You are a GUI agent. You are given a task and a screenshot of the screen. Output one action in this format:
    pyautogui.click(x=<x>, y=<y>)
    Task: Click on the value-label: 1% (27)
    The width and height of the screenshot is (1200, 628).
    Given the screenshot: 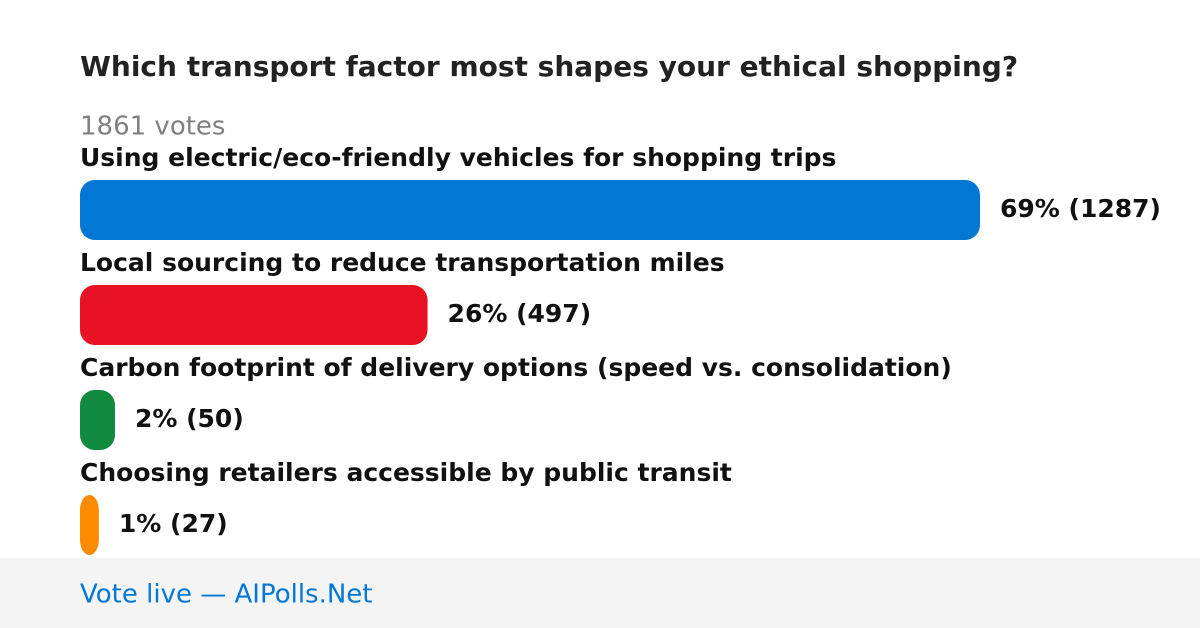 What is the action you would take?
    pyautogui.click(x=173, y=523)
    